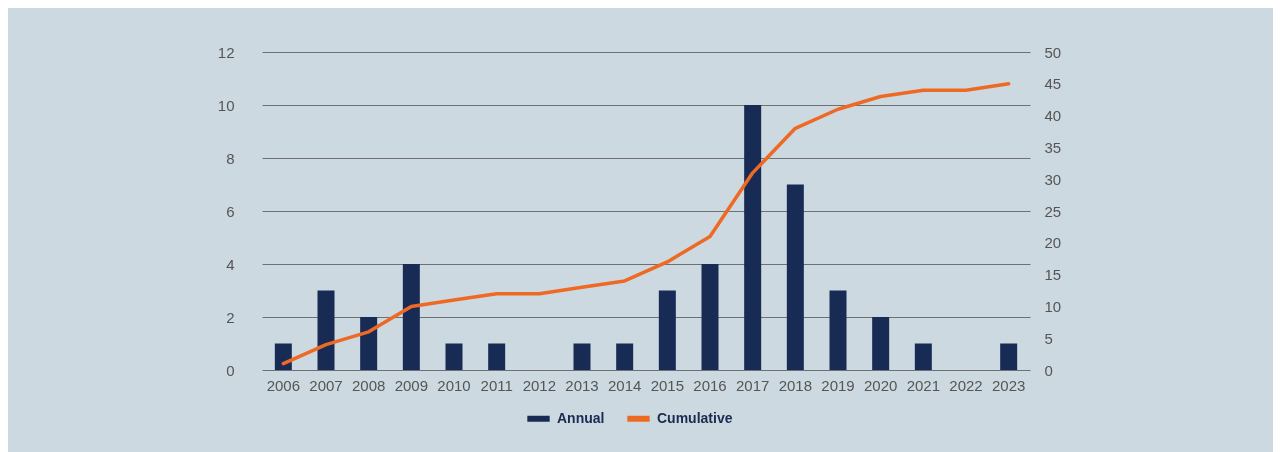  Describe the element at coordinates (230, 158) in the screenshot. I see `y-tick-label: 8` at that location.